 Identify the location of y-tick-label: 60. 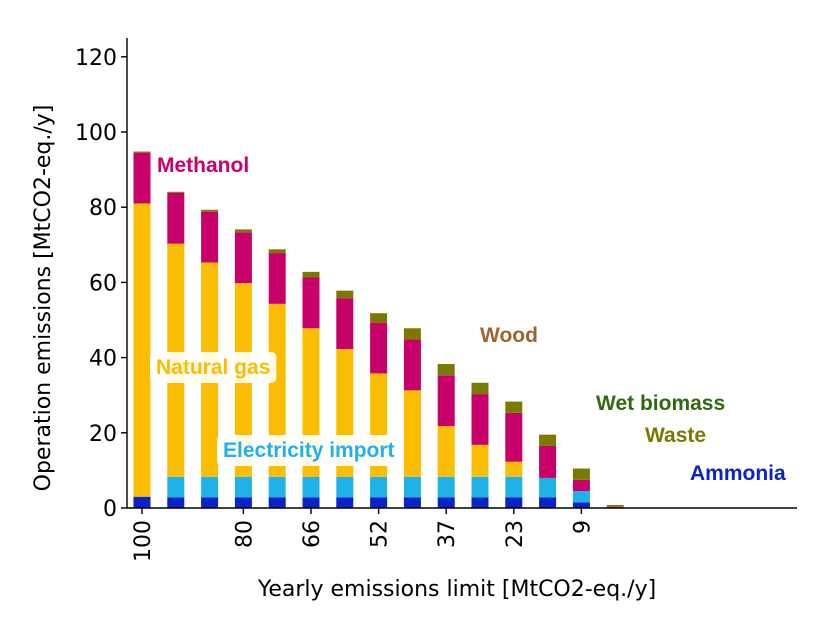
(103, 283).